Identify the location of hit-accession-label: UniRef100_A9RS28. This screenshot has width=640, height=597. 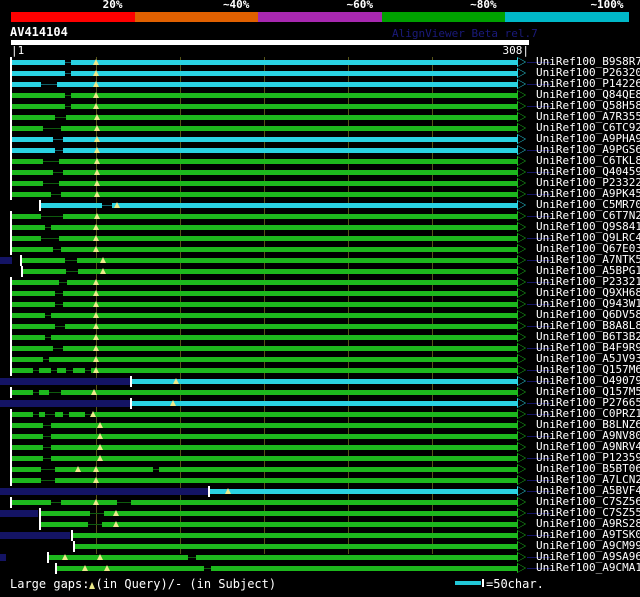
(588, 523).